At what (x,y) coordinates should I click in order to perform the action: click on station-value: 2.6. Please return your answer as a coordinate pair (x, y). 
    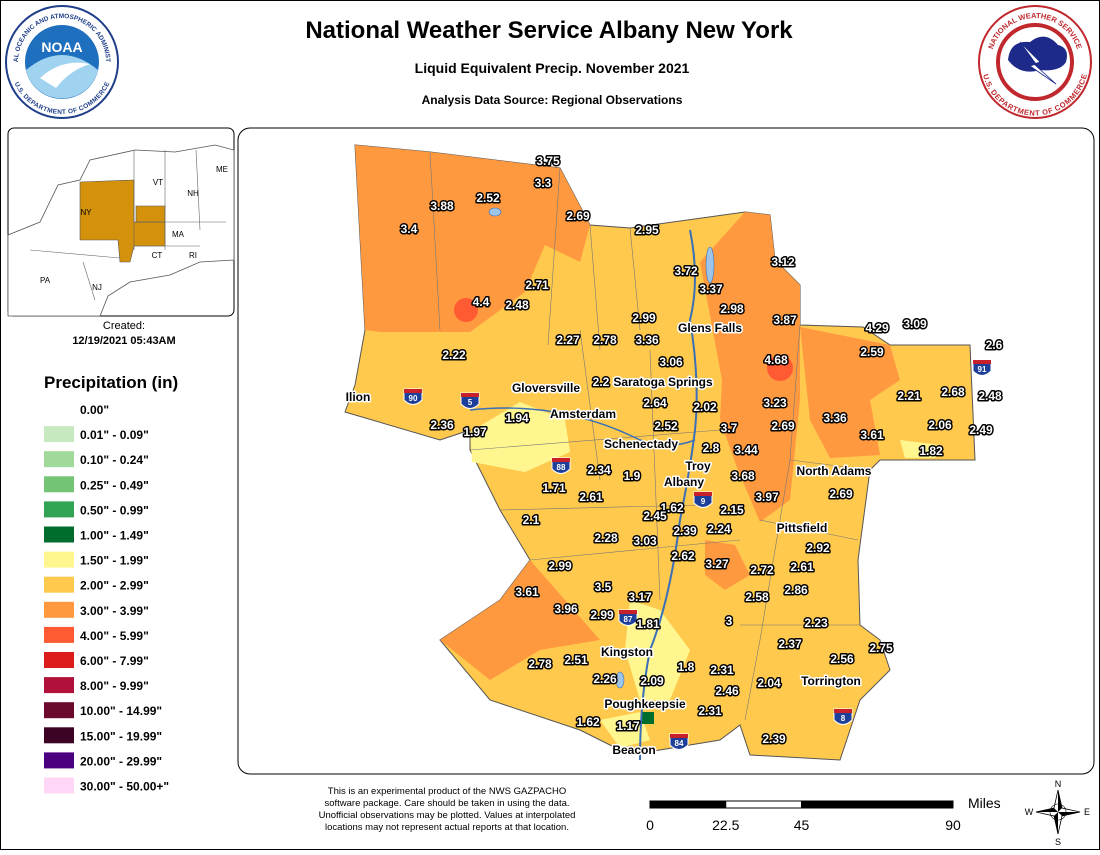
    Looking at the image, I should click on (994, 345).